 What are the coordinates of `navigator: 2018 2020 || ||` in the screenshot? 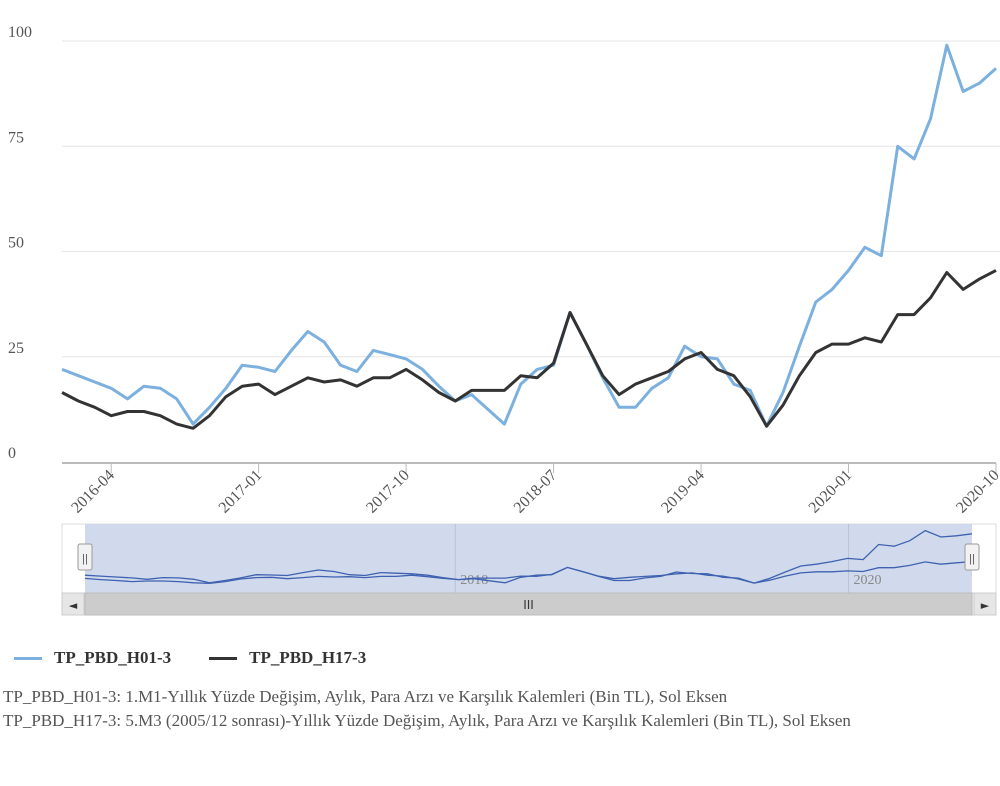 It's located at (529, 558).